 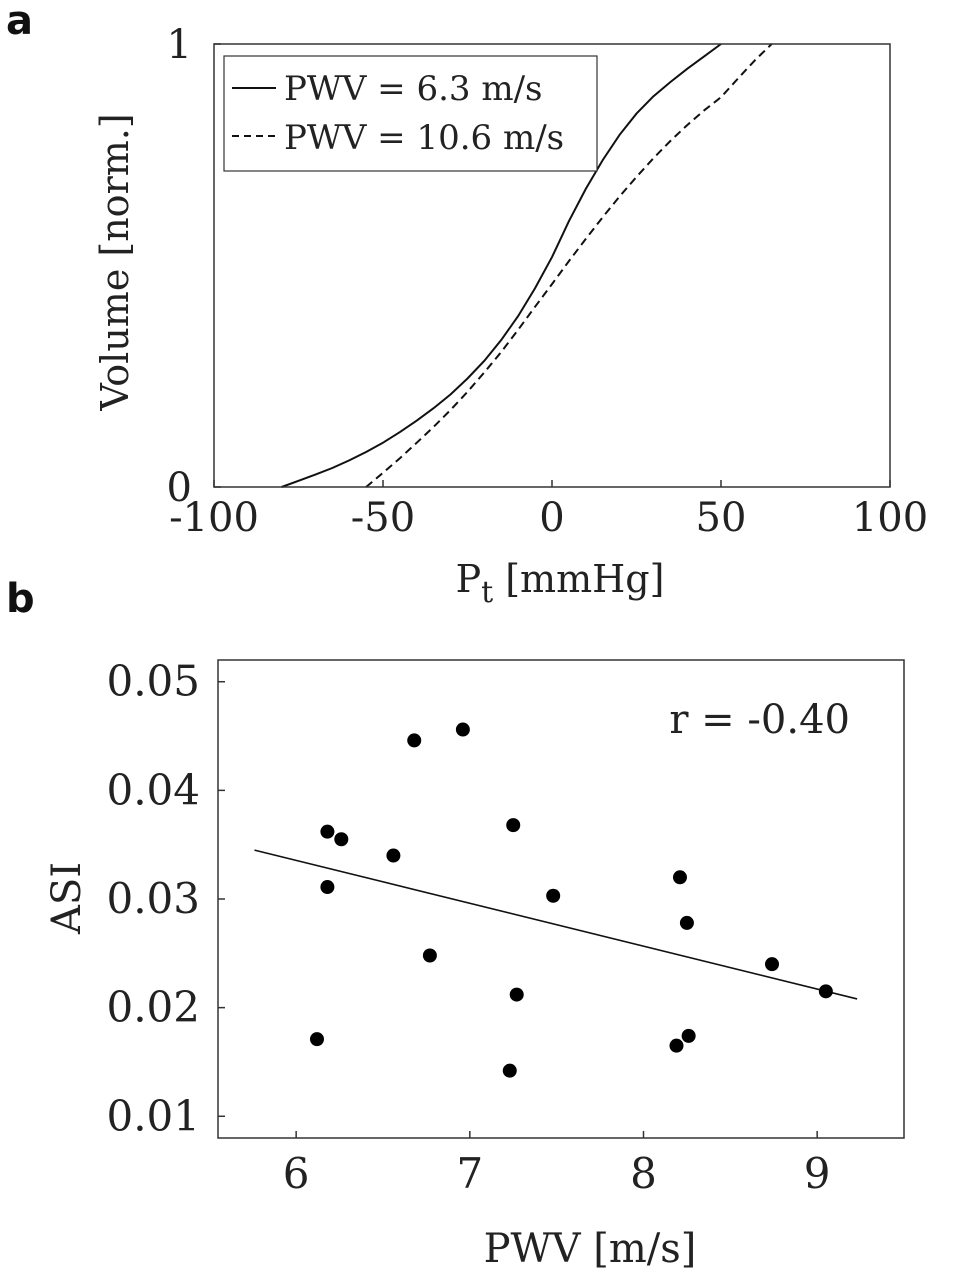 What do you see at coordinates (557, 1164) in the screenshot?
I see `x-axis: 6 7 8 9` at bounding box center [557, 1164].